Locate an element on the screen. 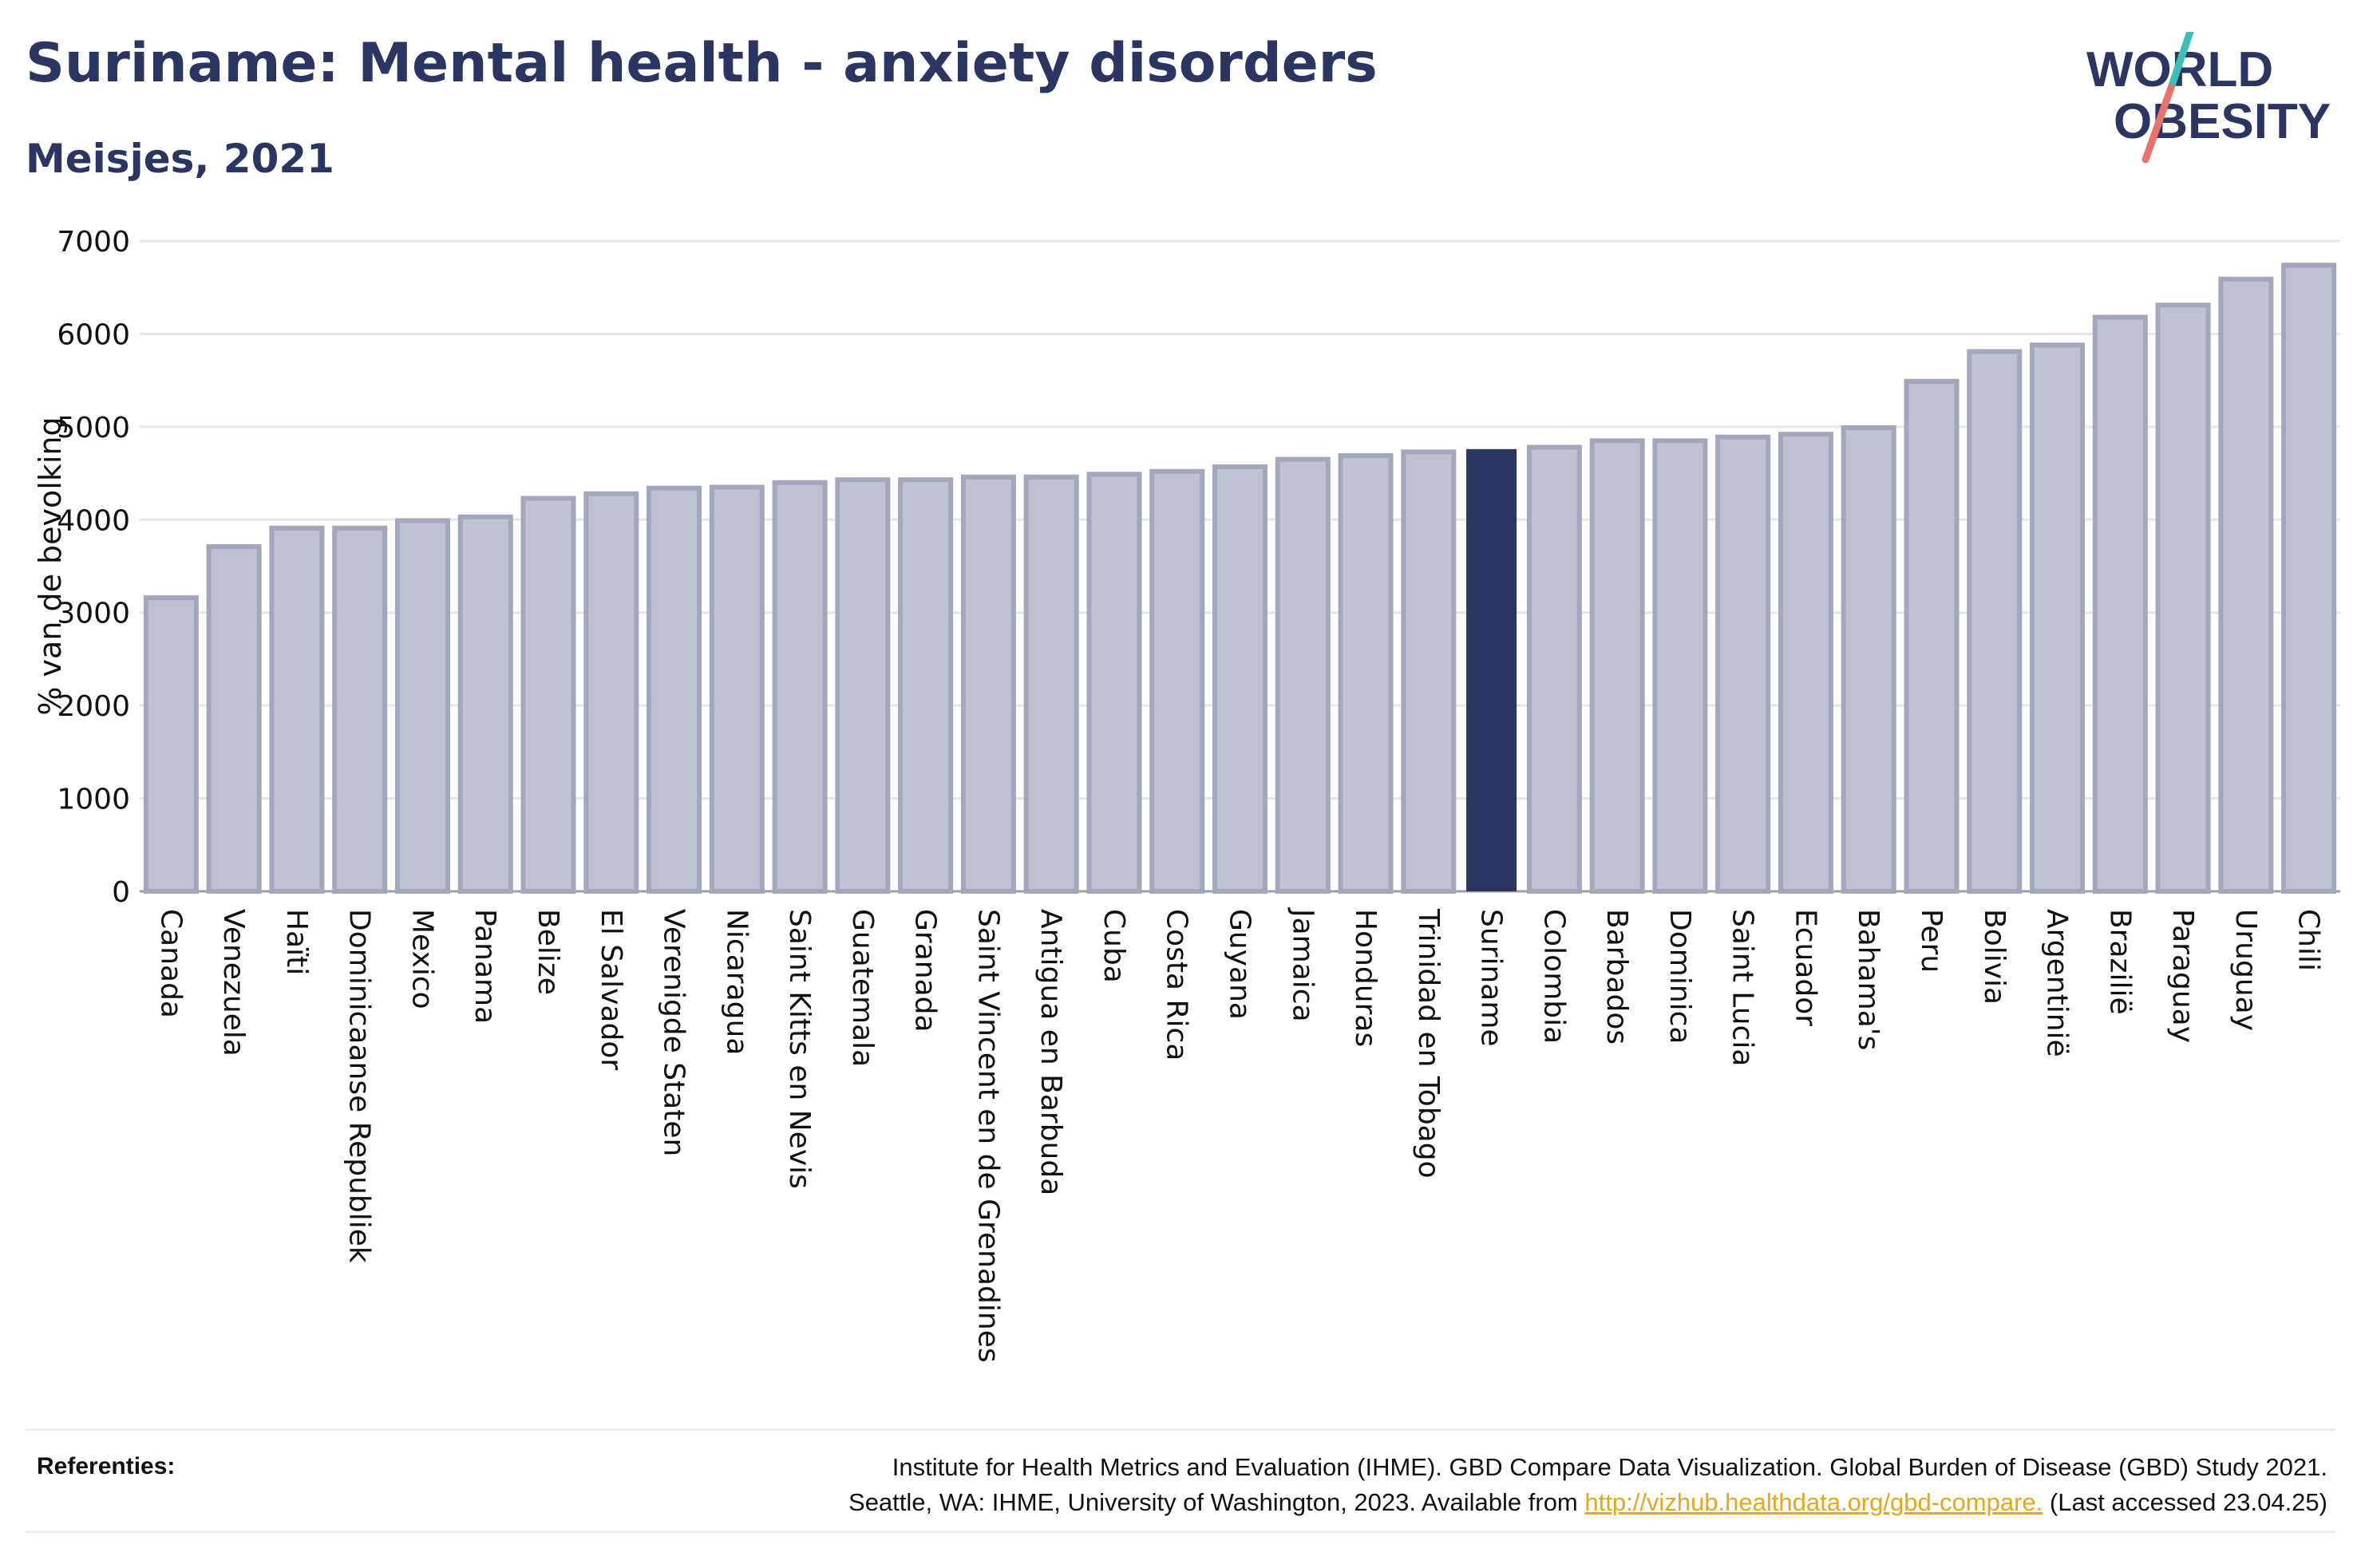 The width and height of the screenshot is (2361, 1568). x-tick-label: Argentinië is located at coordinates (2057, 983).